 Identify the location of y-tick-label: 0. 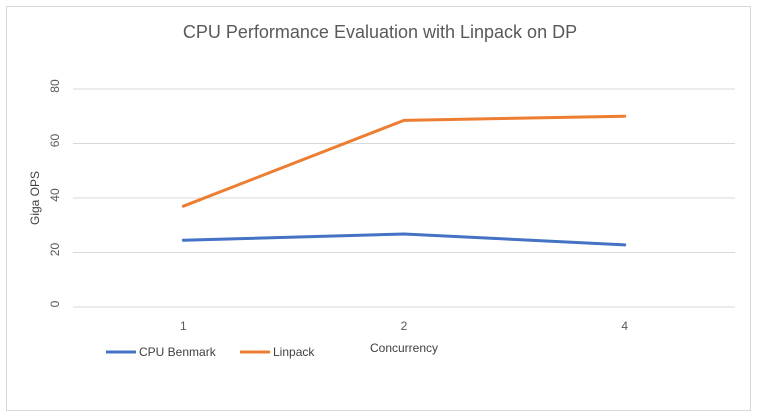
(55, 303).